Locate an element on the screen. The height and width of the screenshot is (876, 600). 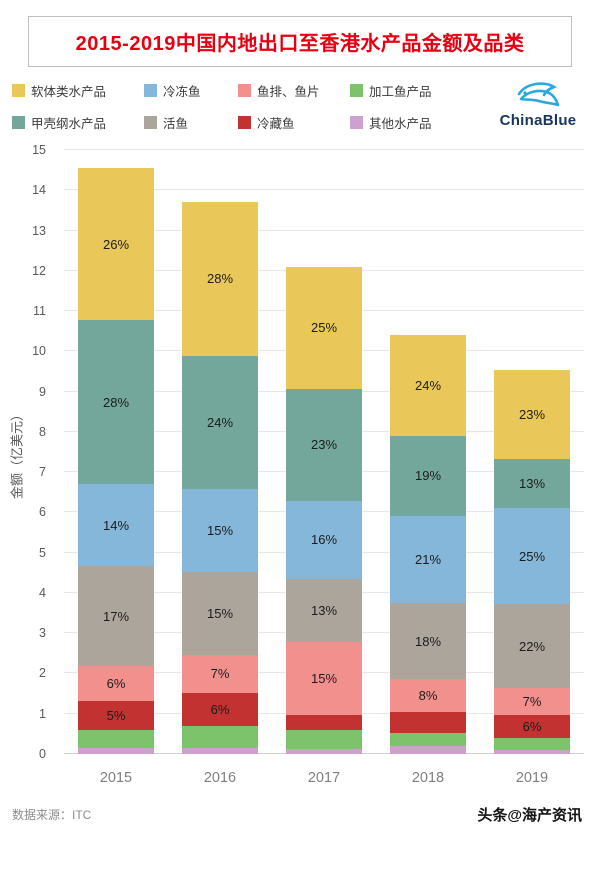
y-tick-label: 4 is located at coordinates (42, 592).